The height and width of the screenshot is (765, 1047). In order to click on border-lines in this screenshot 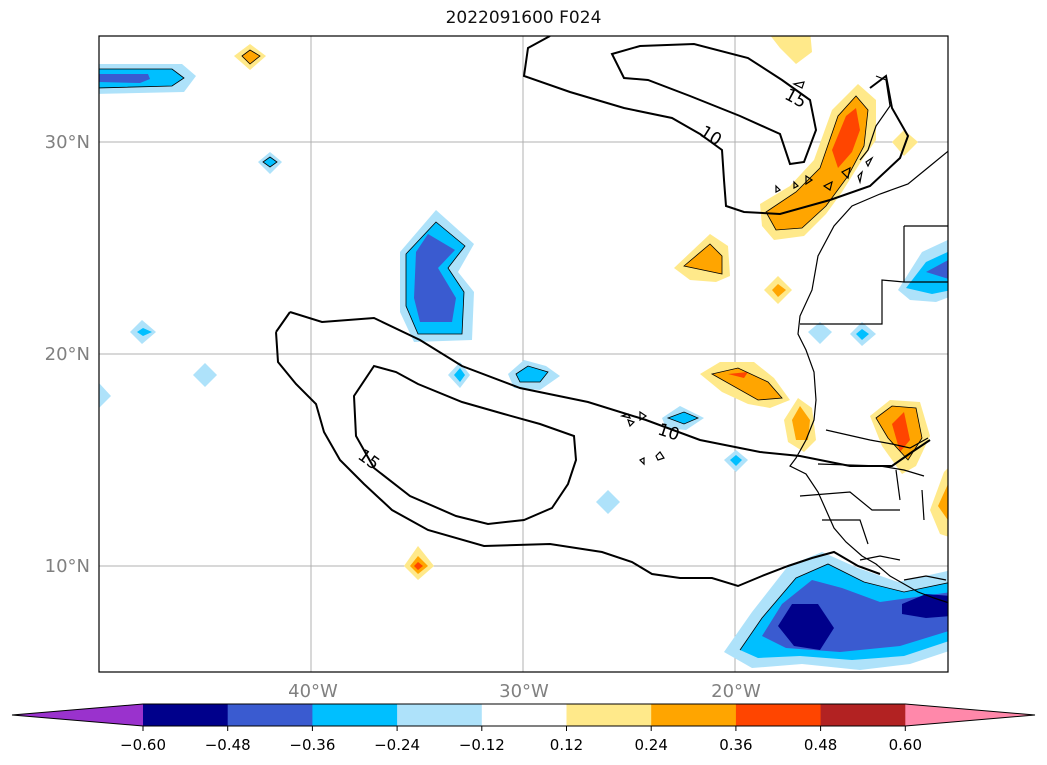, I will do `click(873, 403)`.